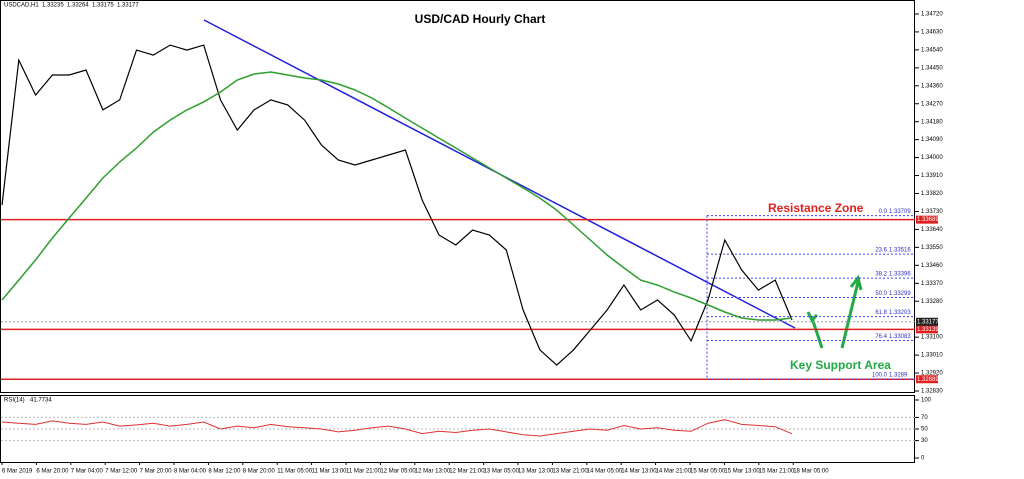 The width and height of the screenshot is (1024, 479). Describe the element at coordinates (881, 251) in the screenshot. I see `fib-level: 23.6` at that location.